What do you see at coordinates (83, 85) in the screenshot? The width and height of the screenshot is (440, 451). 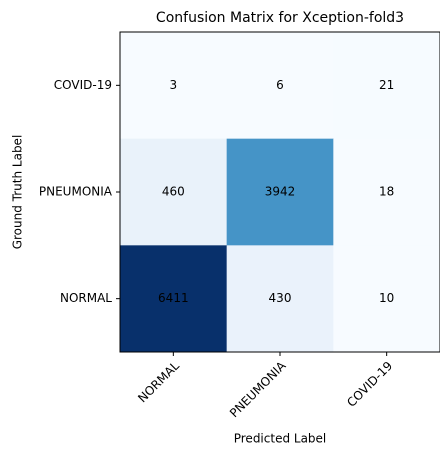 I see `y-tick-label: COVID-19` at bounding box center [83, 85].